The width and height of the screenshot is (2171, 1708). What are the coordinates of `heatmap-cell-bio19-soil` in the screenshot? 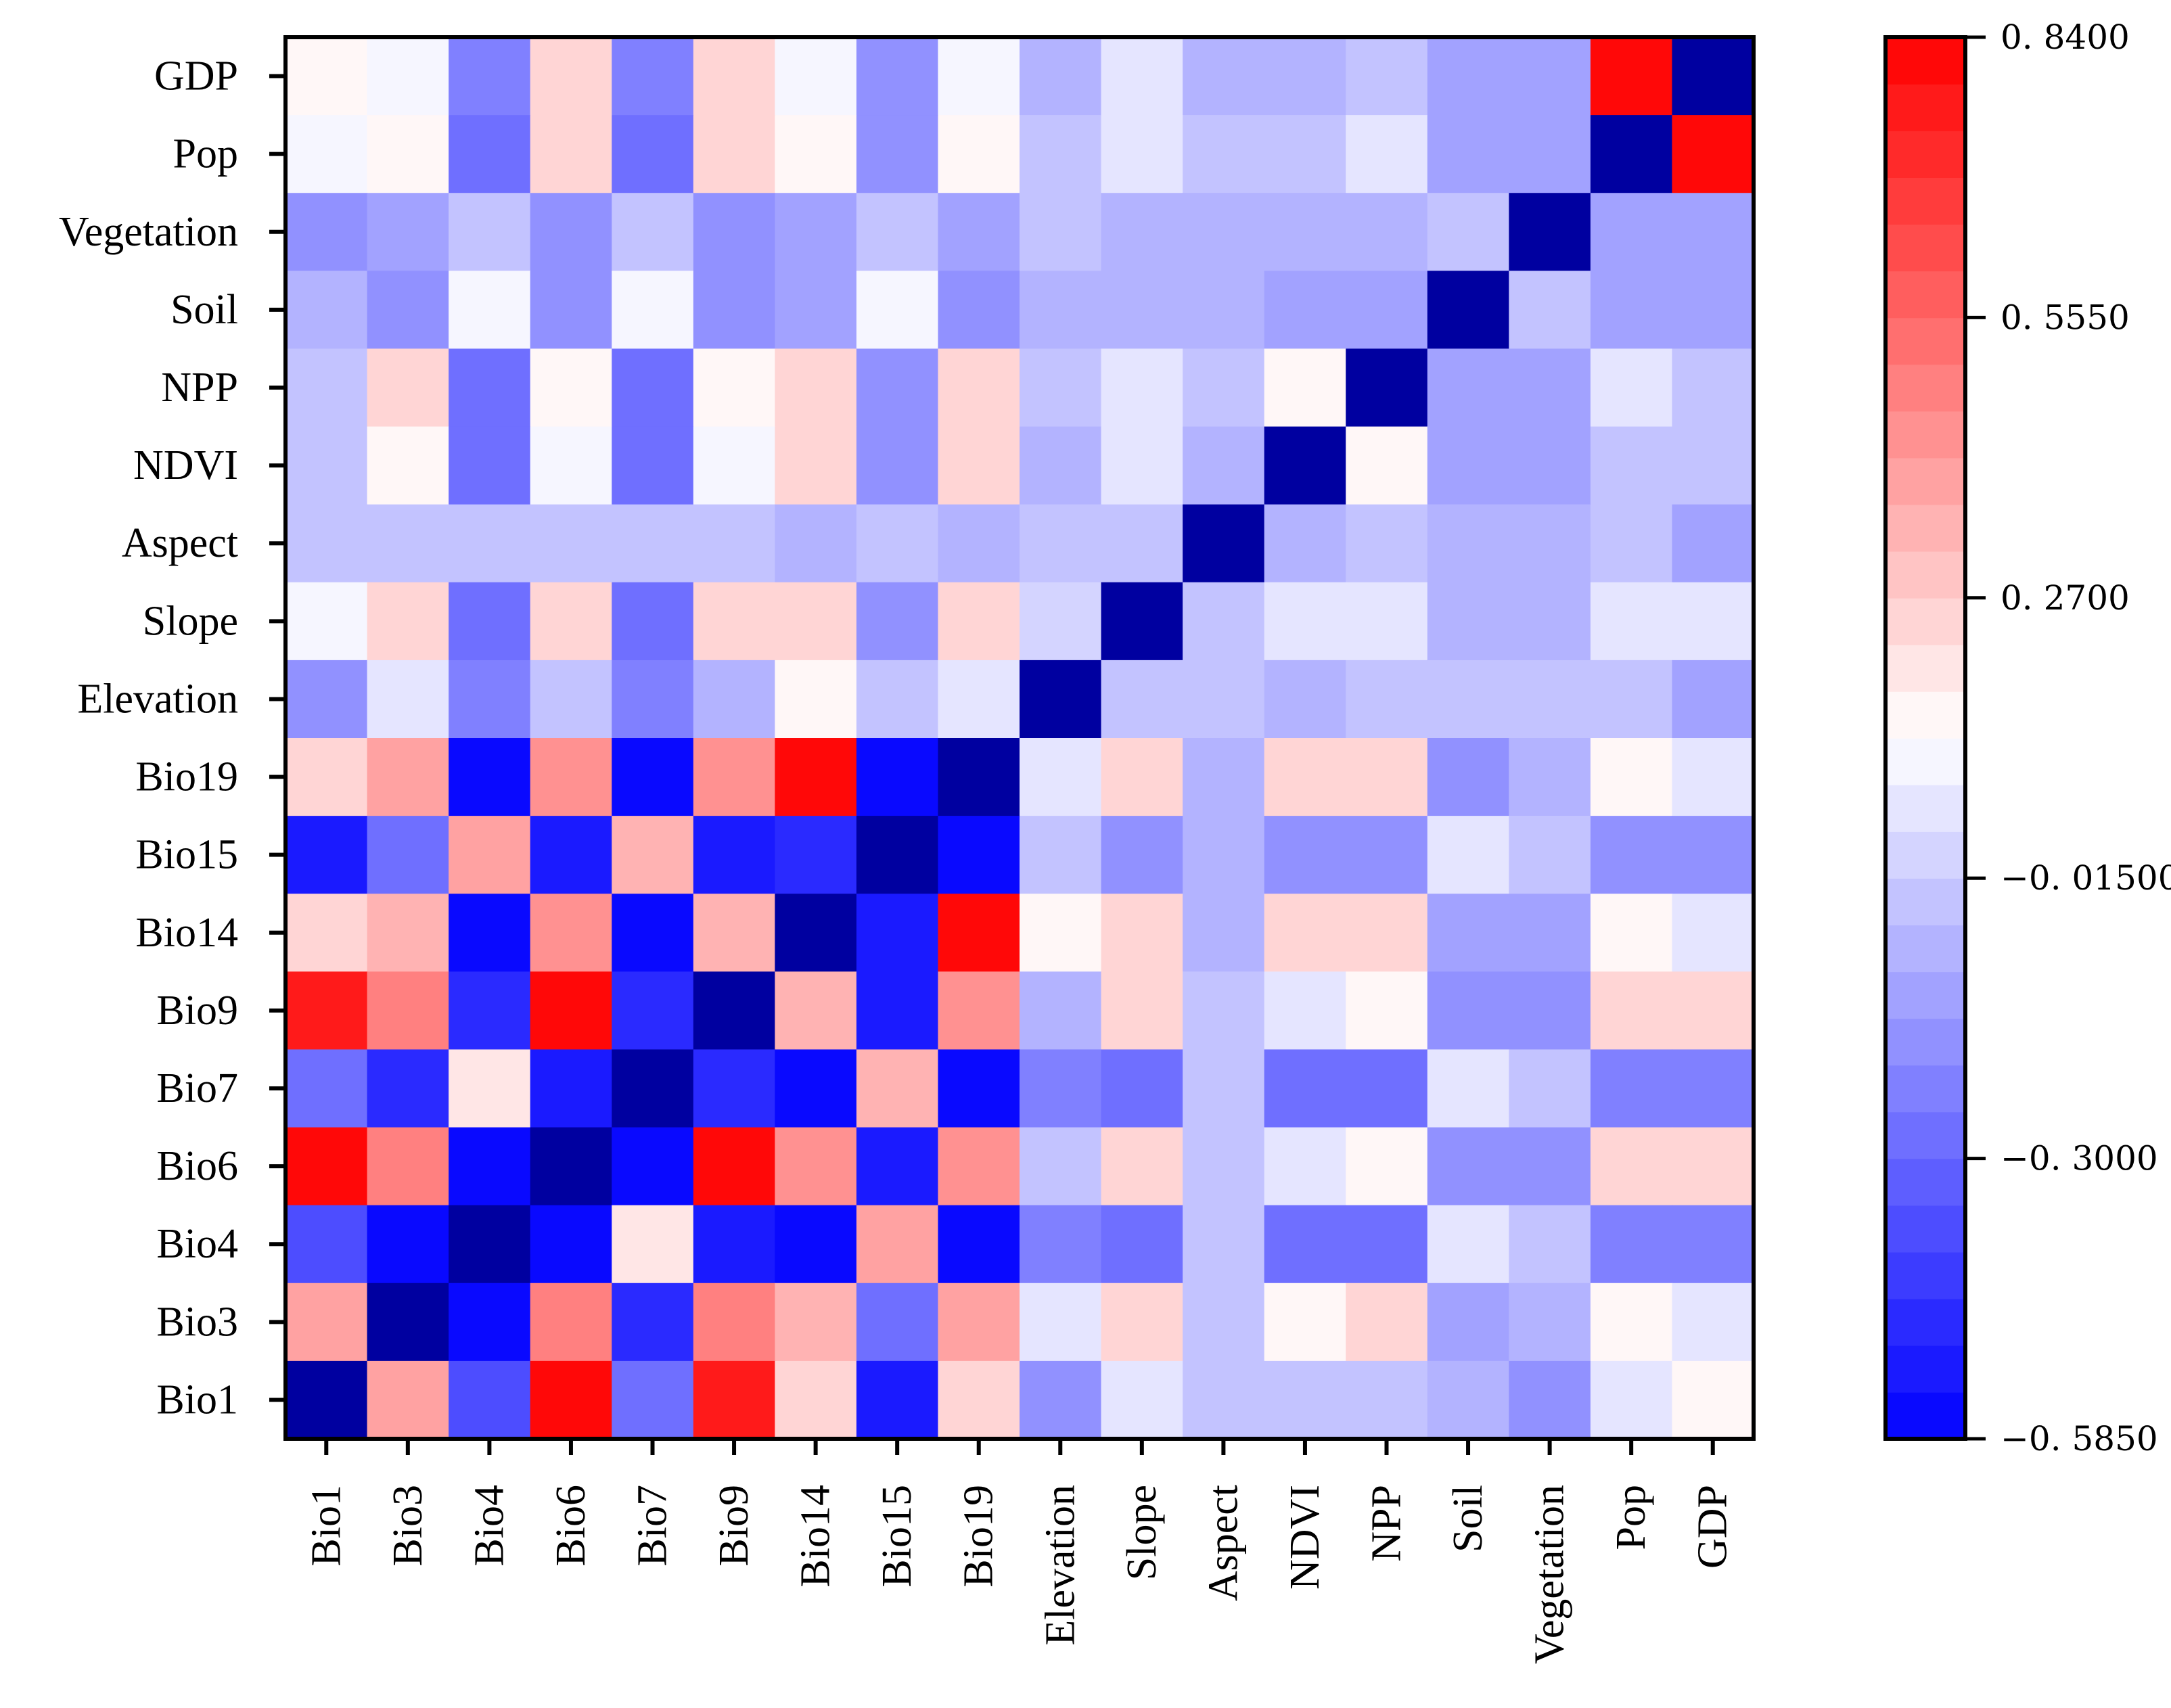 It's located at (1468, 777).